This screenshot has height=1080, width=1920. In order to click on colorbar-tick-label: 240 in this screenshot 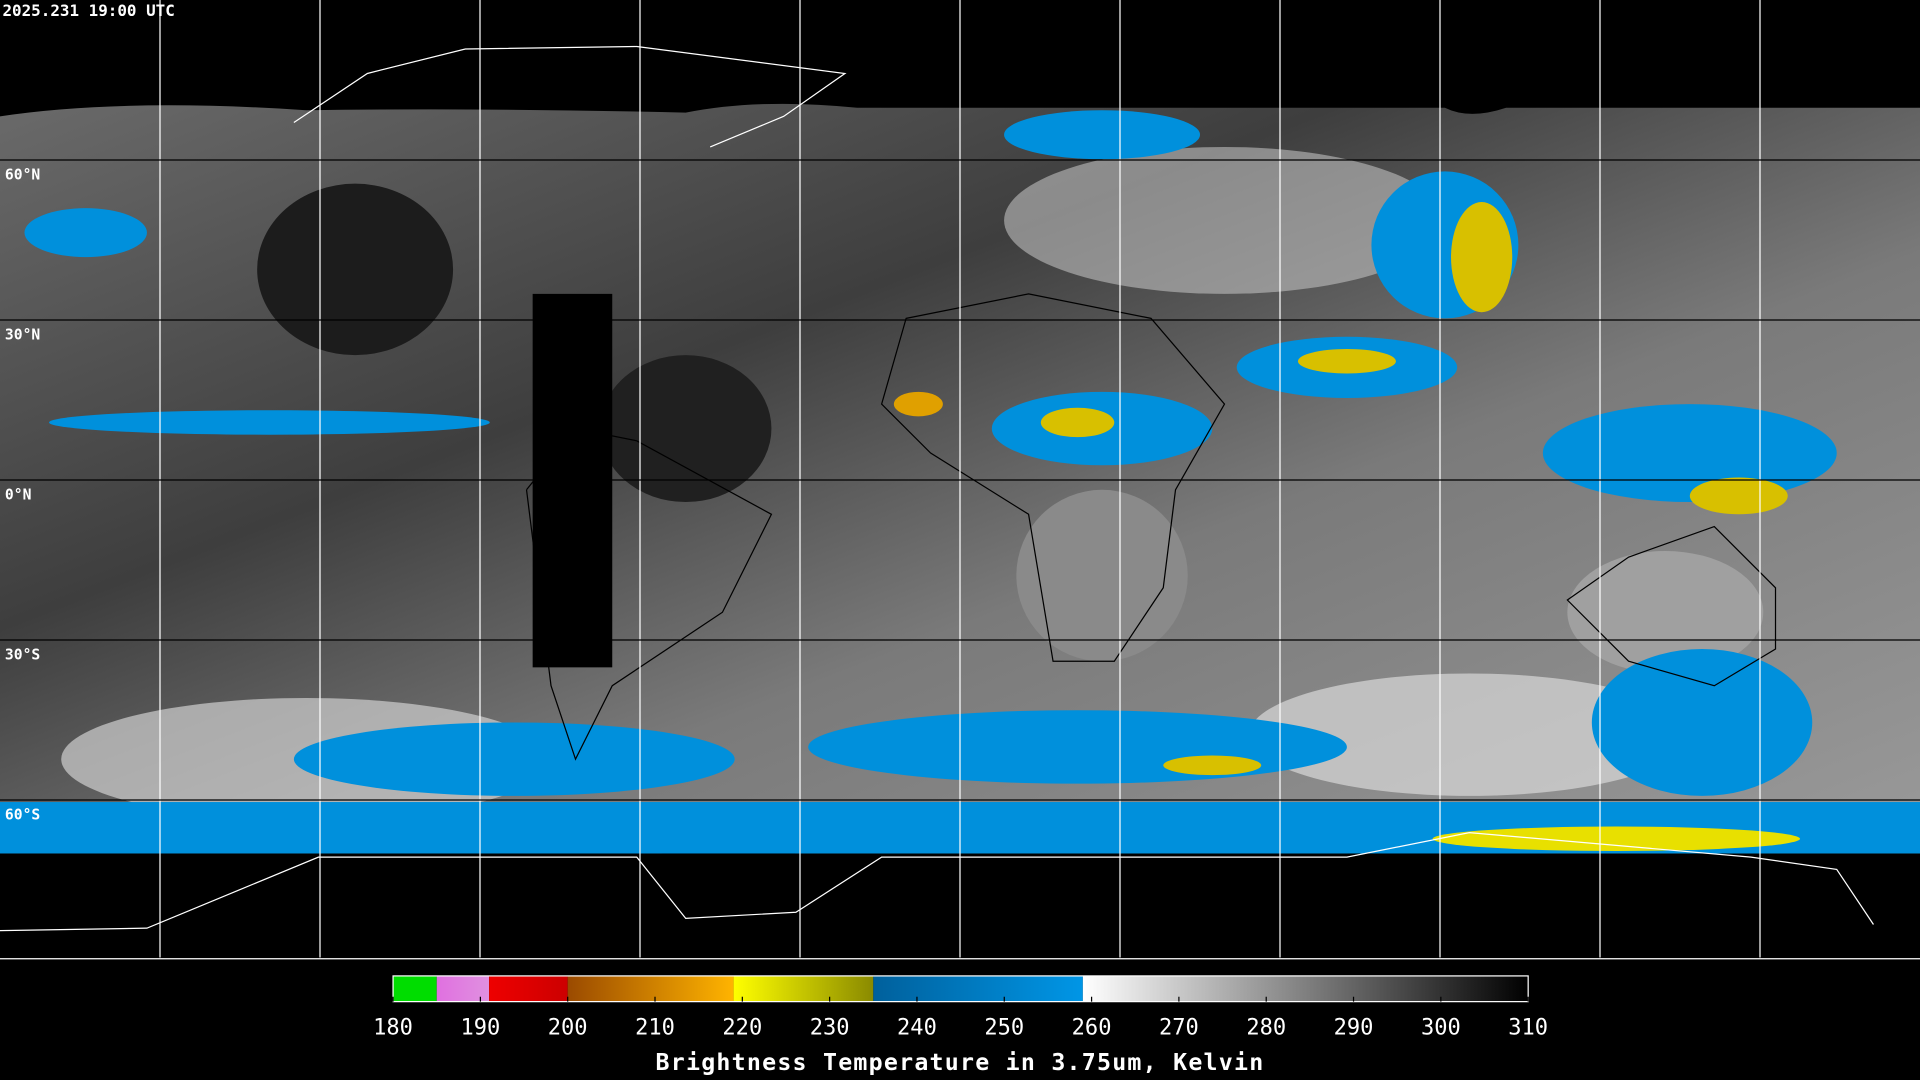, I will do `click(917, 1028)`.